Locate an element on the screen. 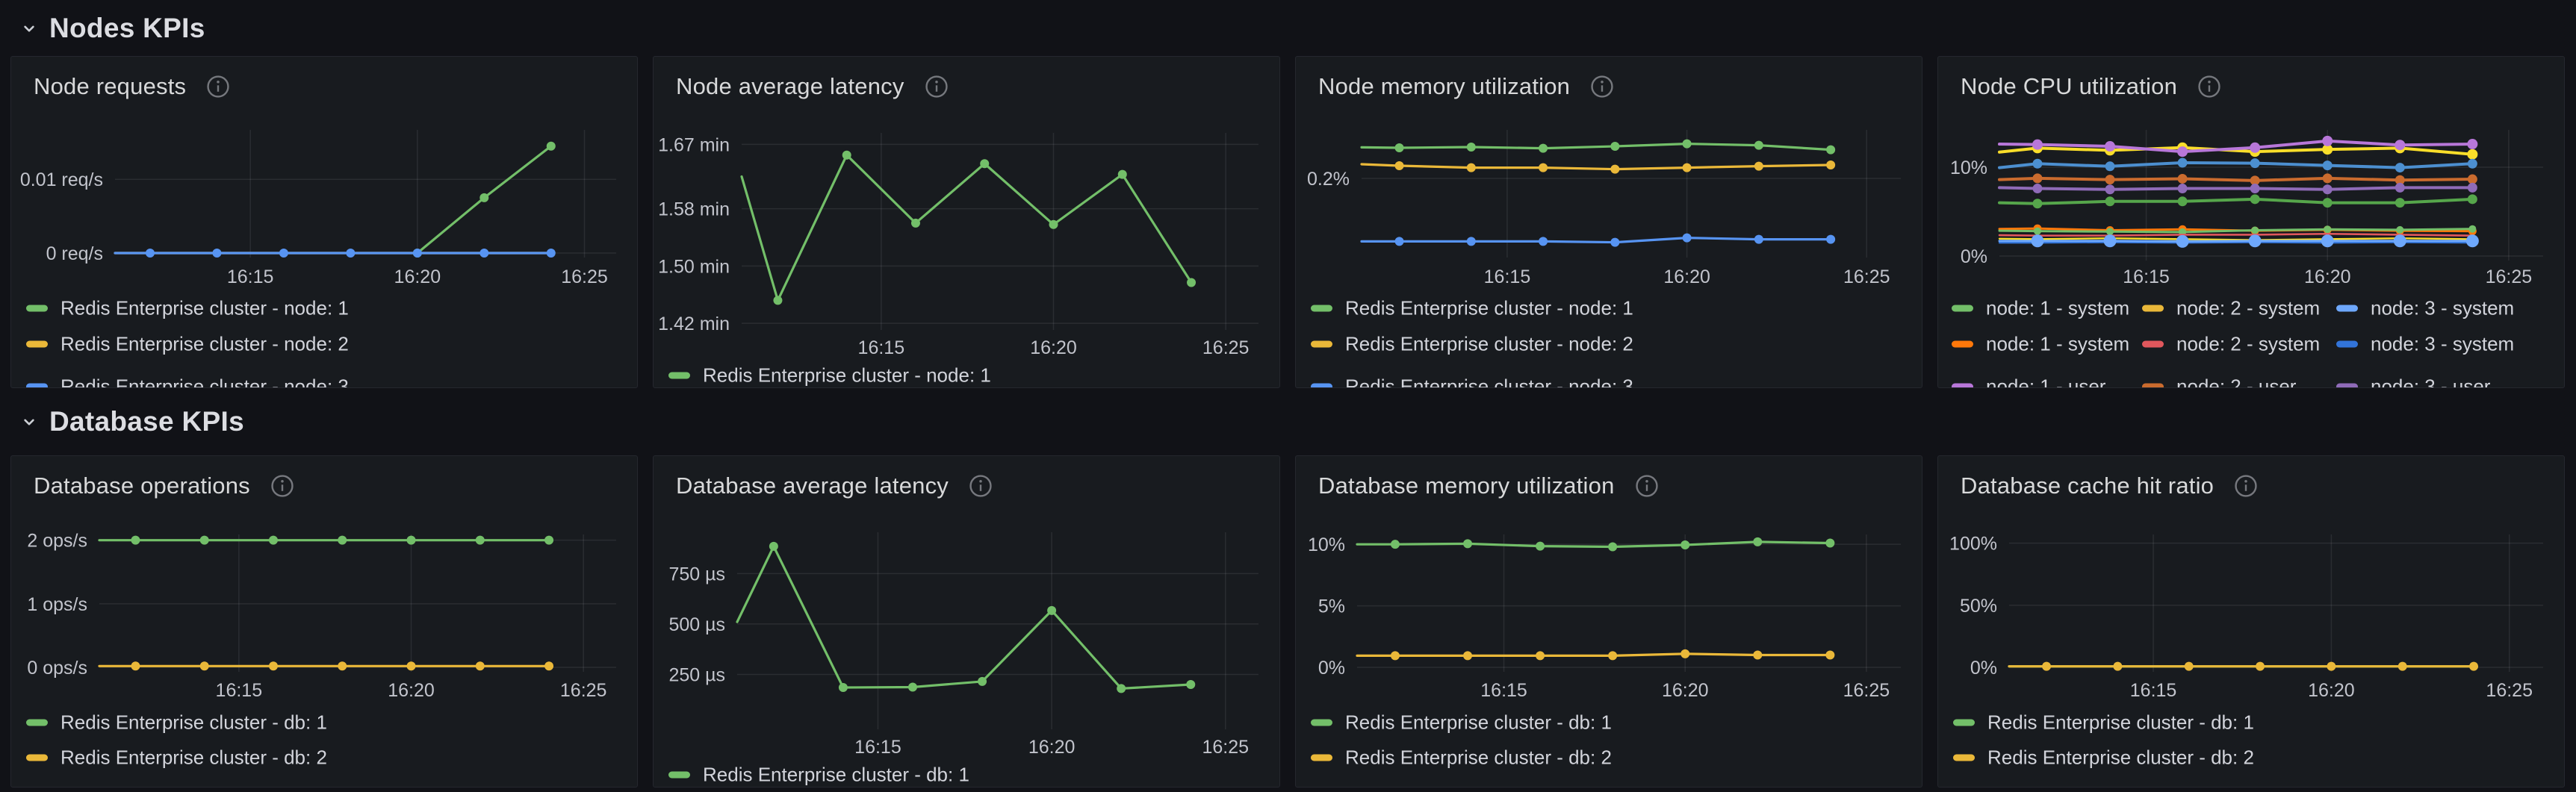 The height and width of the screenshot is (792, 2576). legend-label: Redis Enterprise cluster - node: 1 is located at coordinates (1489, 308).